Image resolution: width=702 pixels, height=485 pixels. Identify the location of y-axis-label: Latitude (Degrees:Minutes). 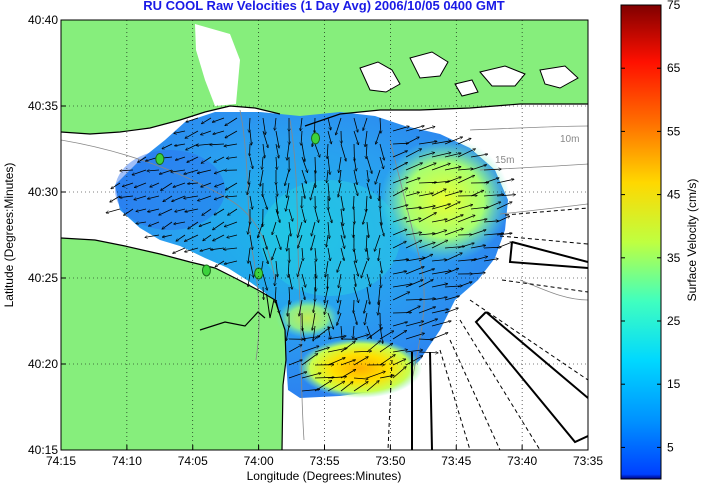
(9, 235).